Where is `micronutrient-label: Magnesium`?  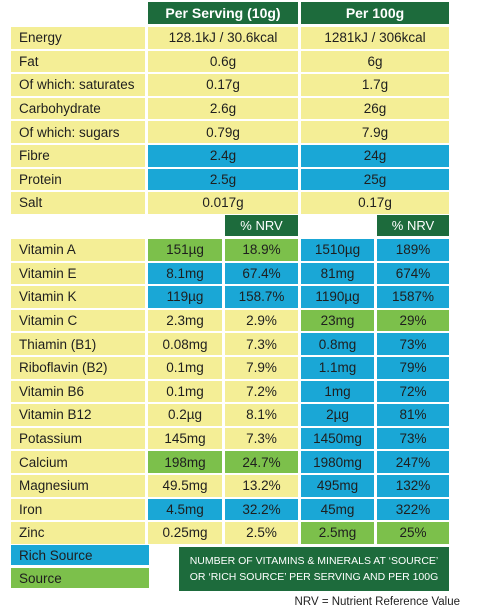
micronutrient-label: Magnesium is located at coordinates (78, 486).